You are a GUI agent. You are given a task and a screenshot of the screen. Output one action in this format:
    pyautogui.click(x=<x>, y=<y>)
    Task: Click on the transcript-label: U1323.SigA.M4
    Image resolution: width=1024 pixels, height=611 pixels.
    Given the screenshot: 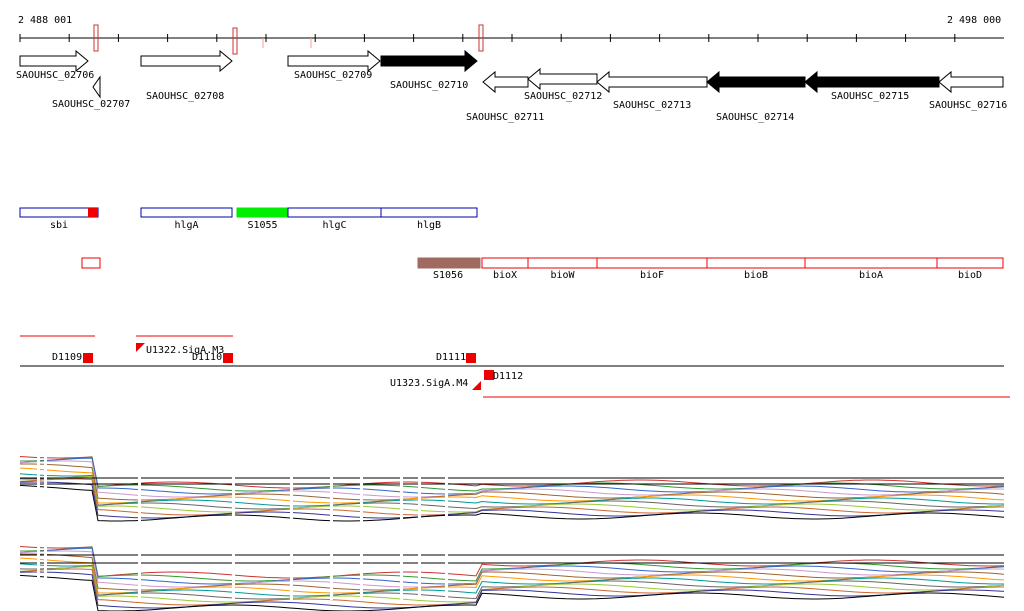 What is the action you would take?
    pyautogui.click(x=429, y=383)
    